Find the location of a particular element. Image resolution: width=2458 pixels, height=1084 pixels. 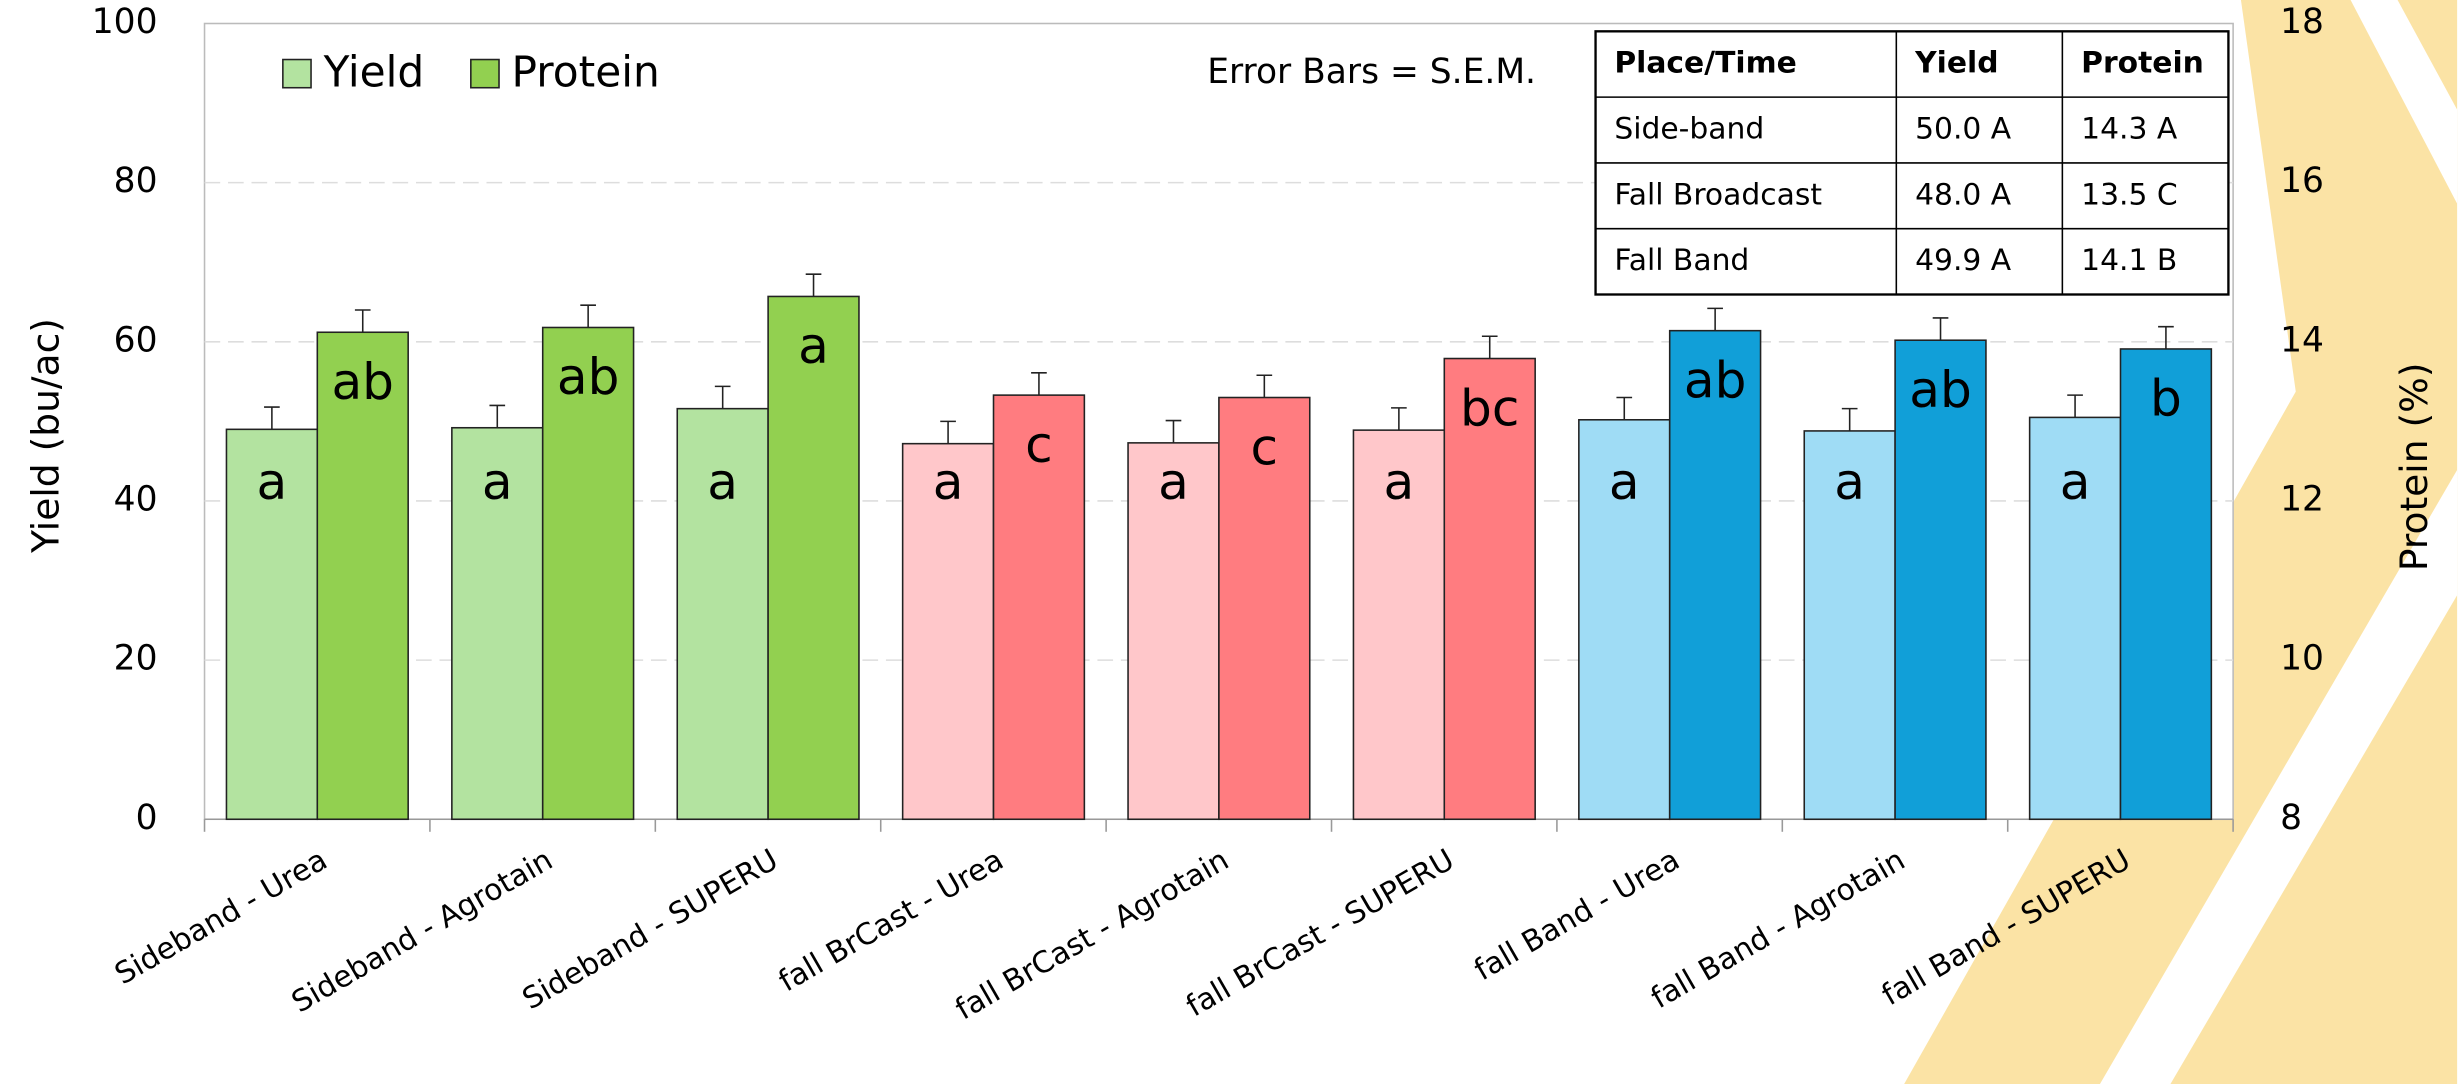

table-cell: Side-band is located at coordinates (1689, 129).